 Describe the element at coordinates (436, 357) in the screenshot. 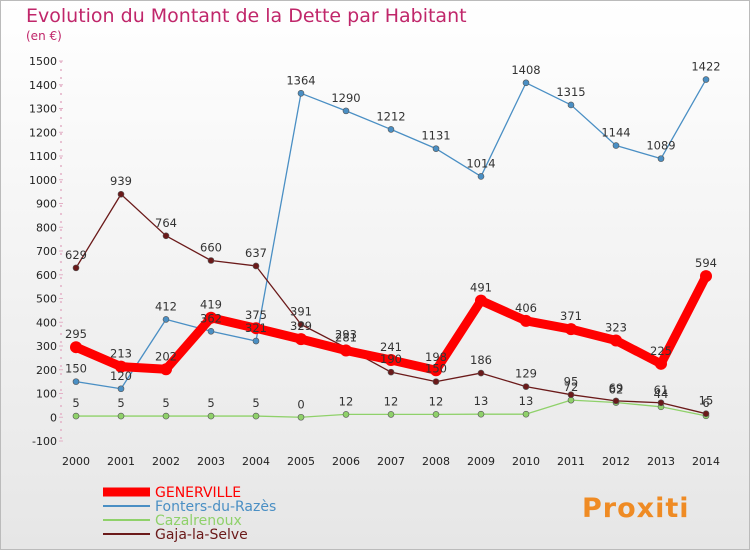

I see `data-label: 198` at that location.